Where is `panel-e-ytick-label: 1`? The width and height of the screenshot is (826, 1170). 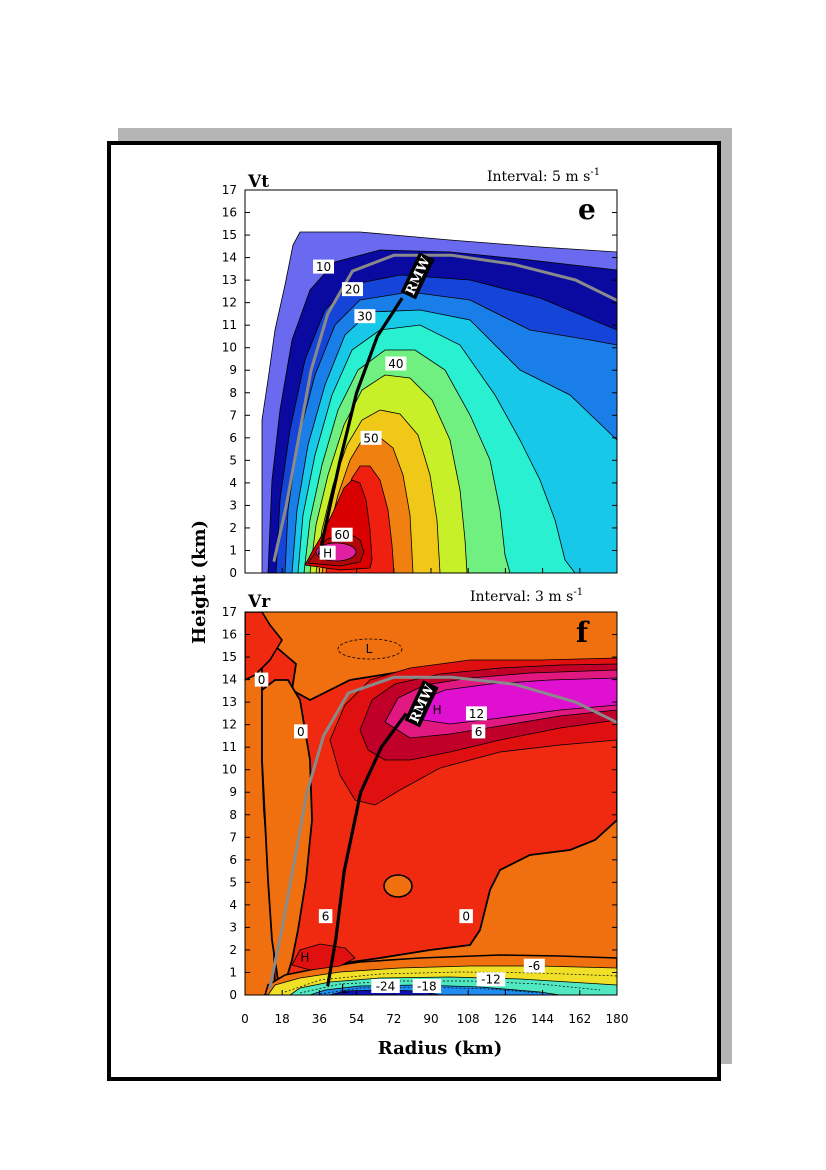 panel-e-ytick-label: 1 is located at coordinates (233, 550).